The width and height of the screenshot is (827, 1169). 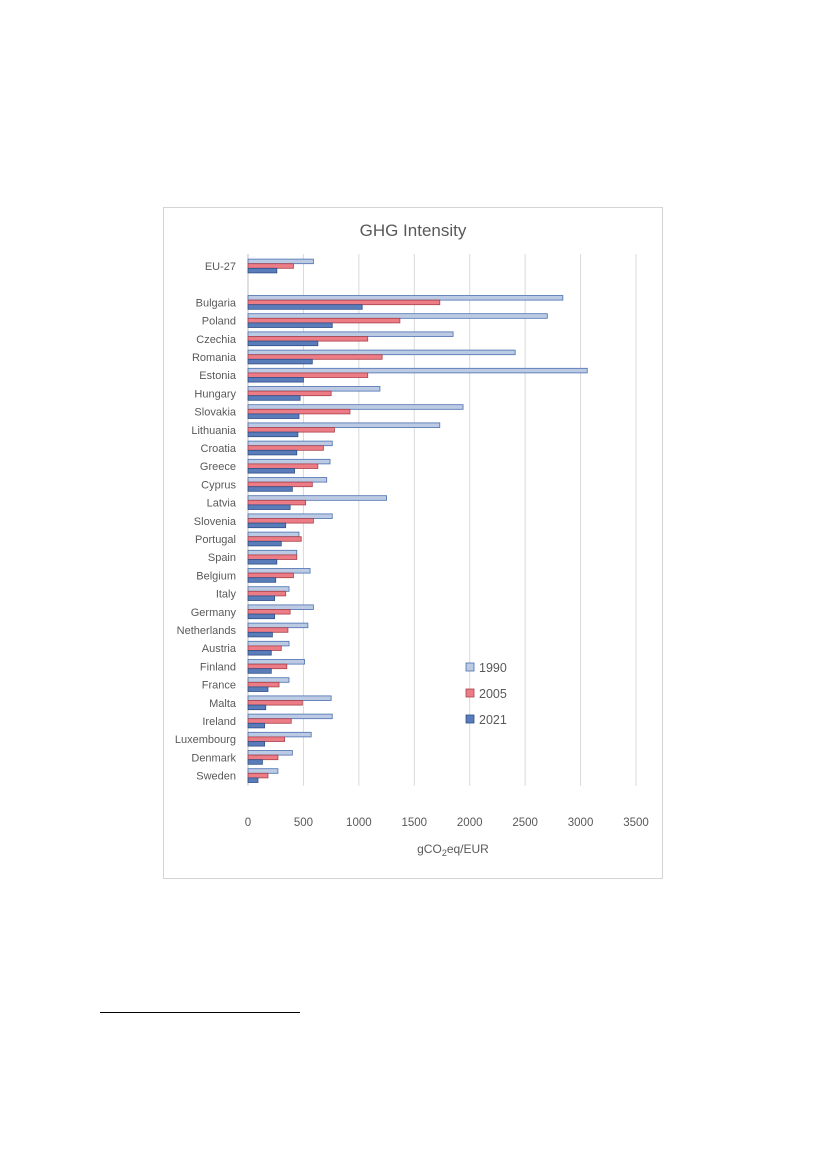 I want to click on category-label: Denmark, so click(x=213, y=758).